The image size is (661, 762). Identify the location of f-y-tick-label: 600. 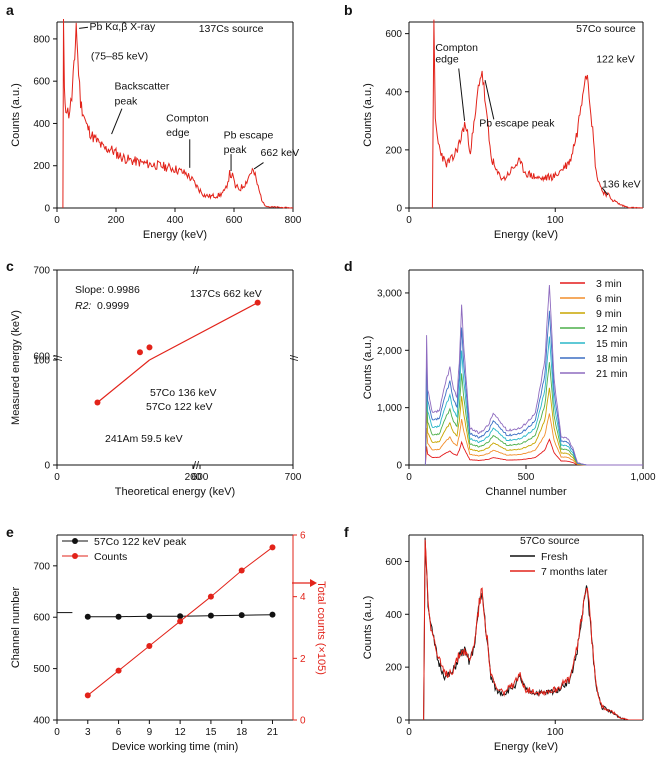
(393, 562).